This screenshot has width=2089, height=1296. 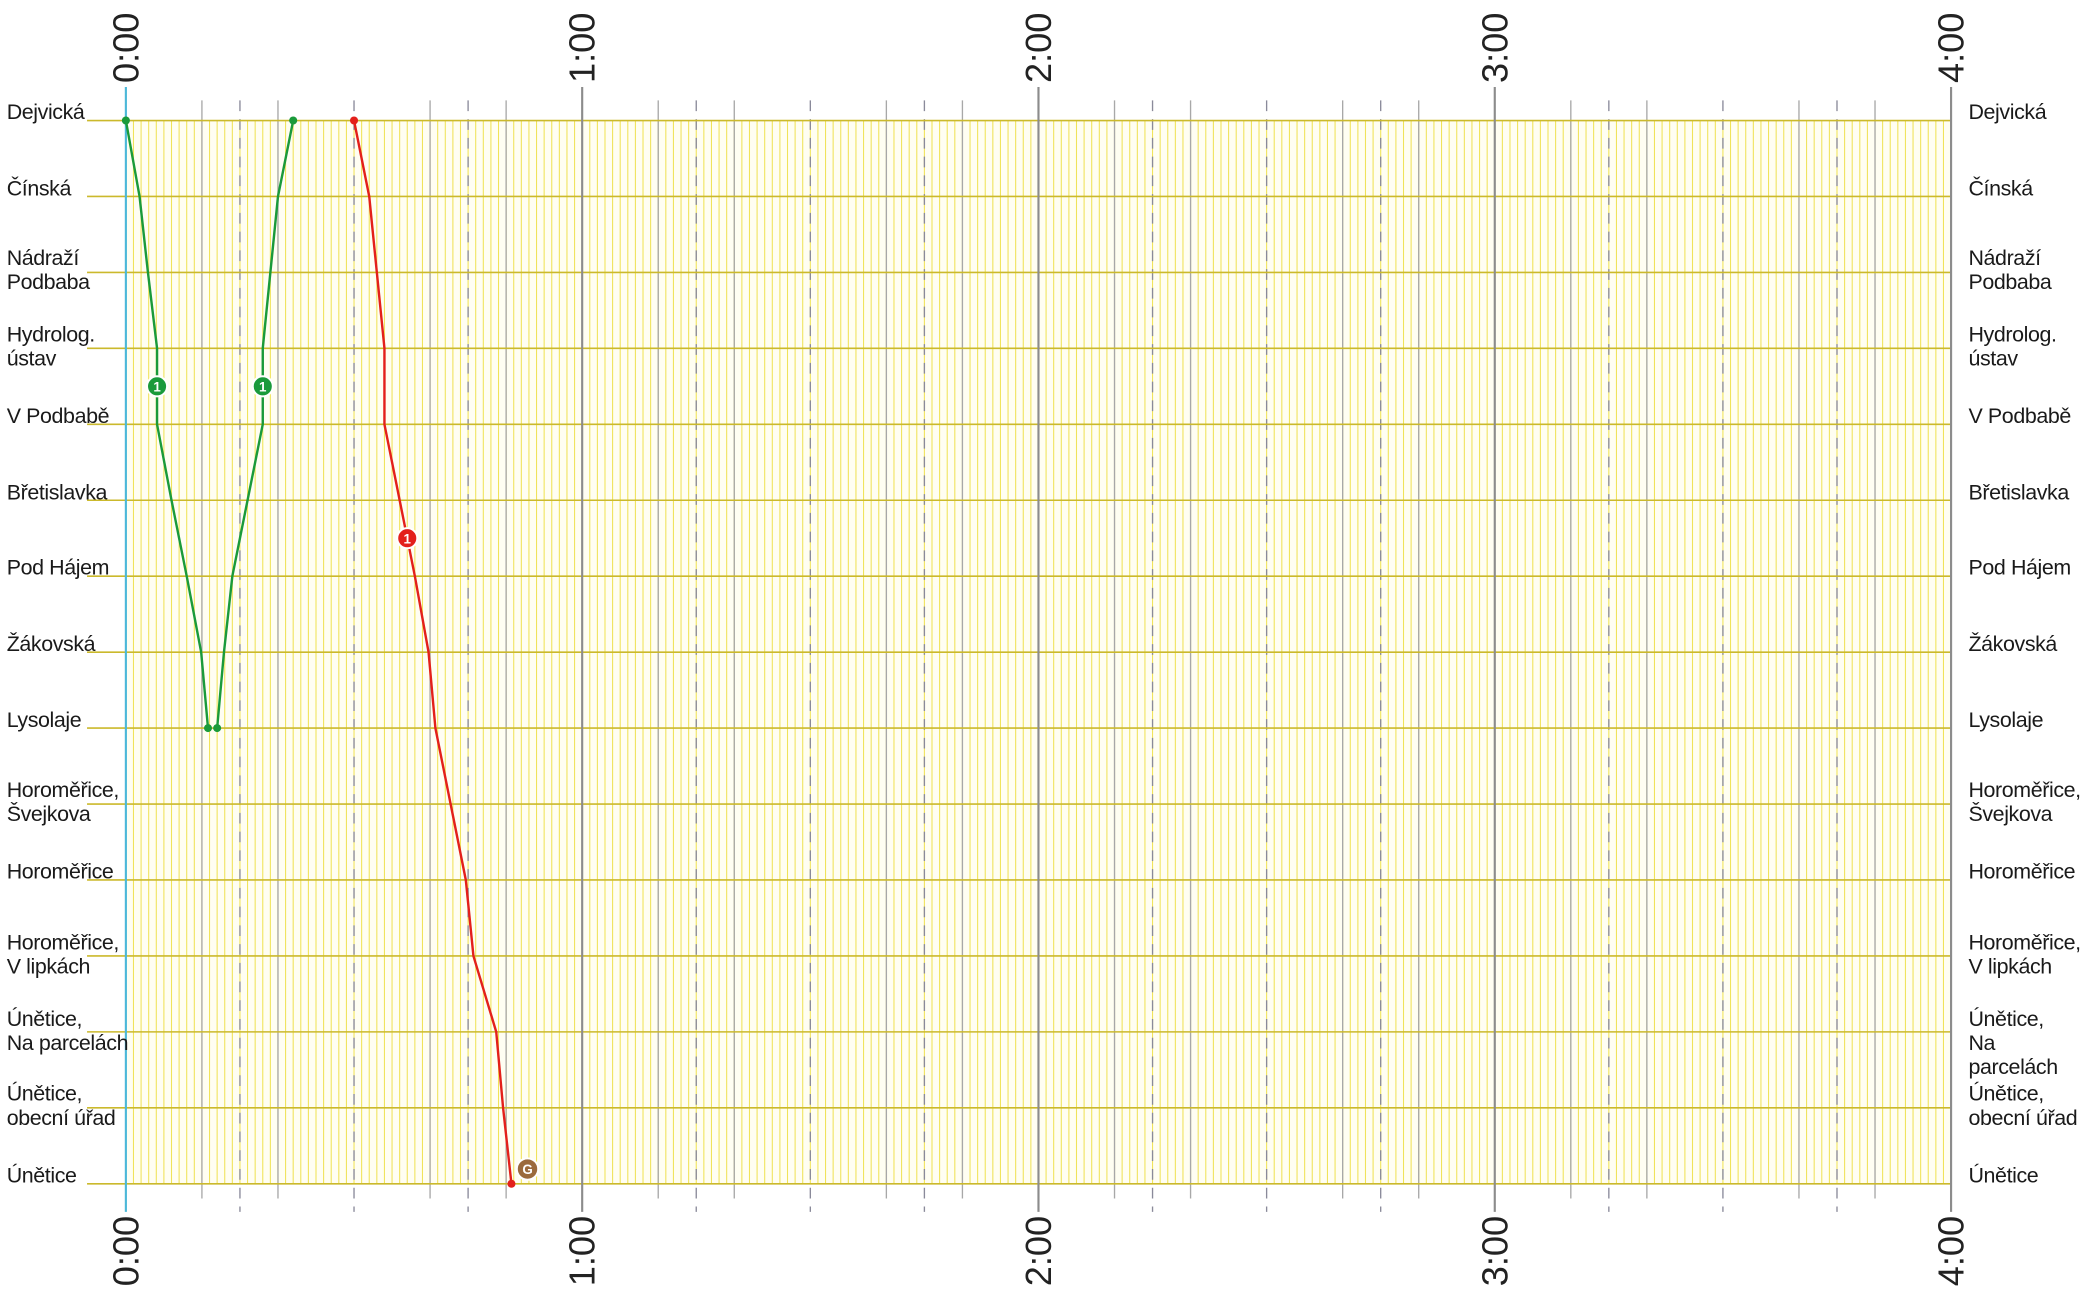 I want to click on end-badge-label: G, so click(x=527, y=1169).